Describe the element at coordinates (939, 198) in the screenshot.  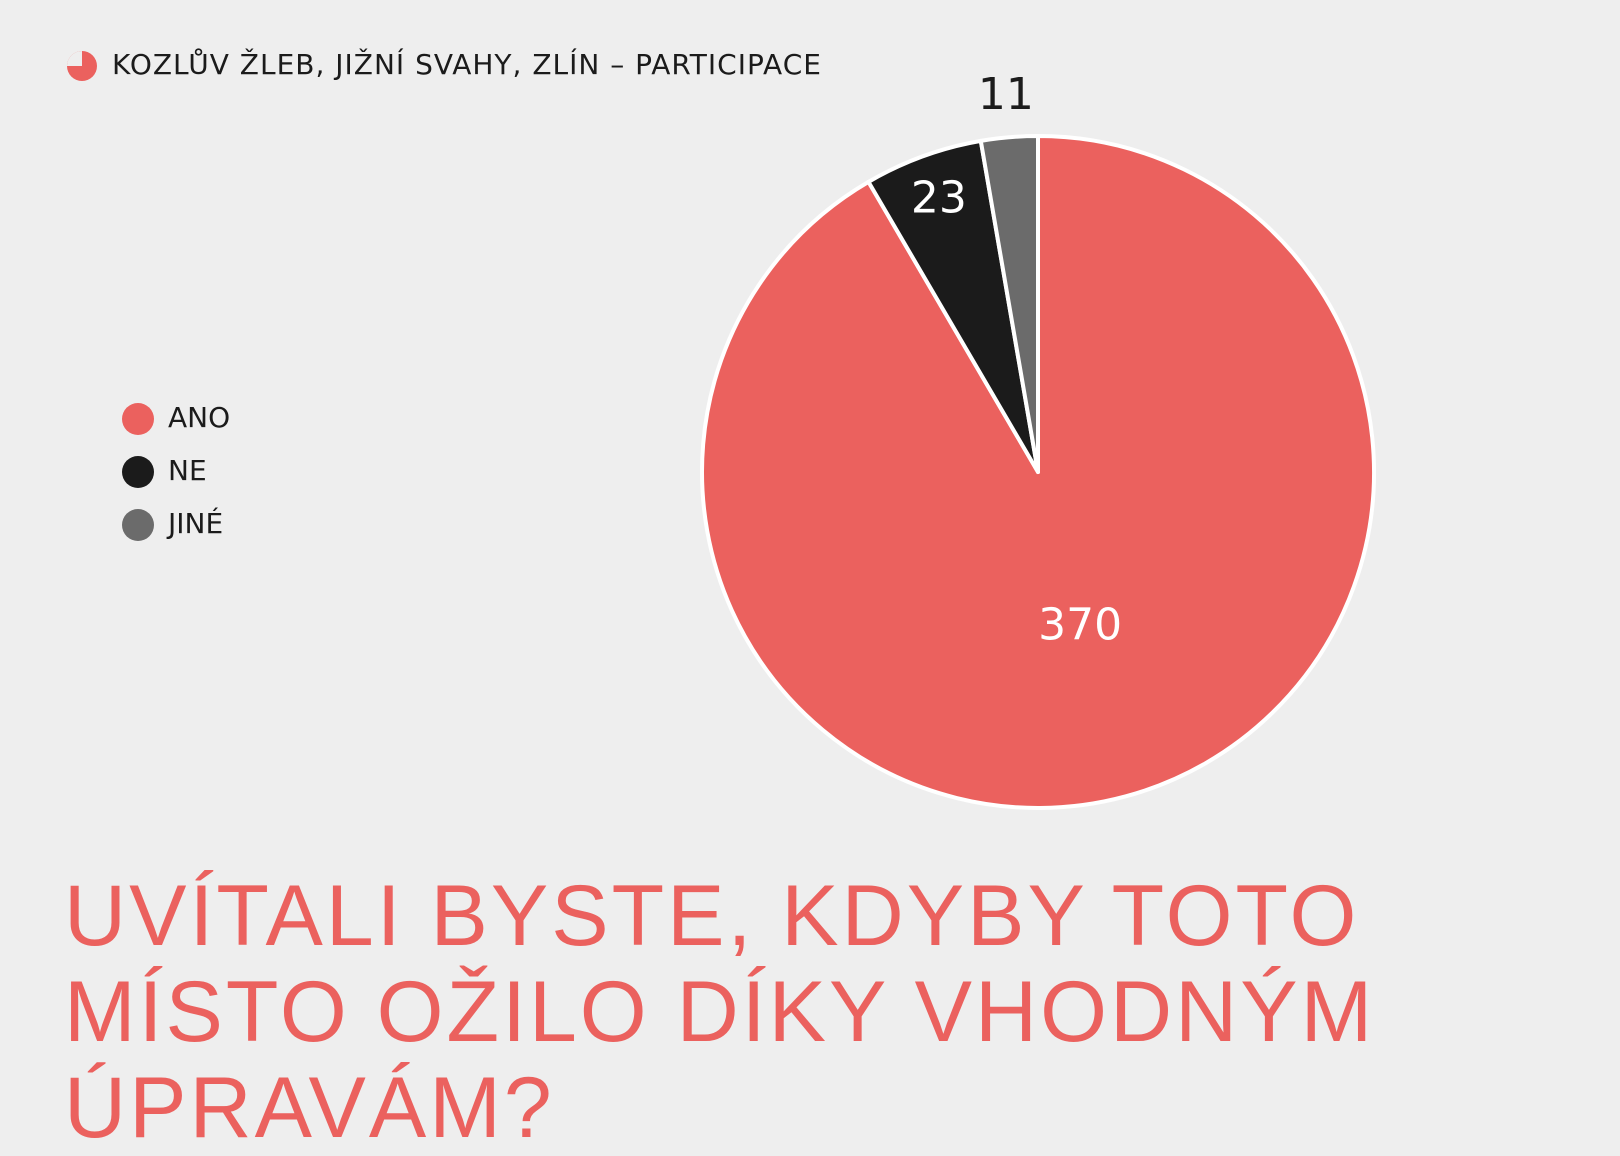
I see `data-label: 23` at that location.